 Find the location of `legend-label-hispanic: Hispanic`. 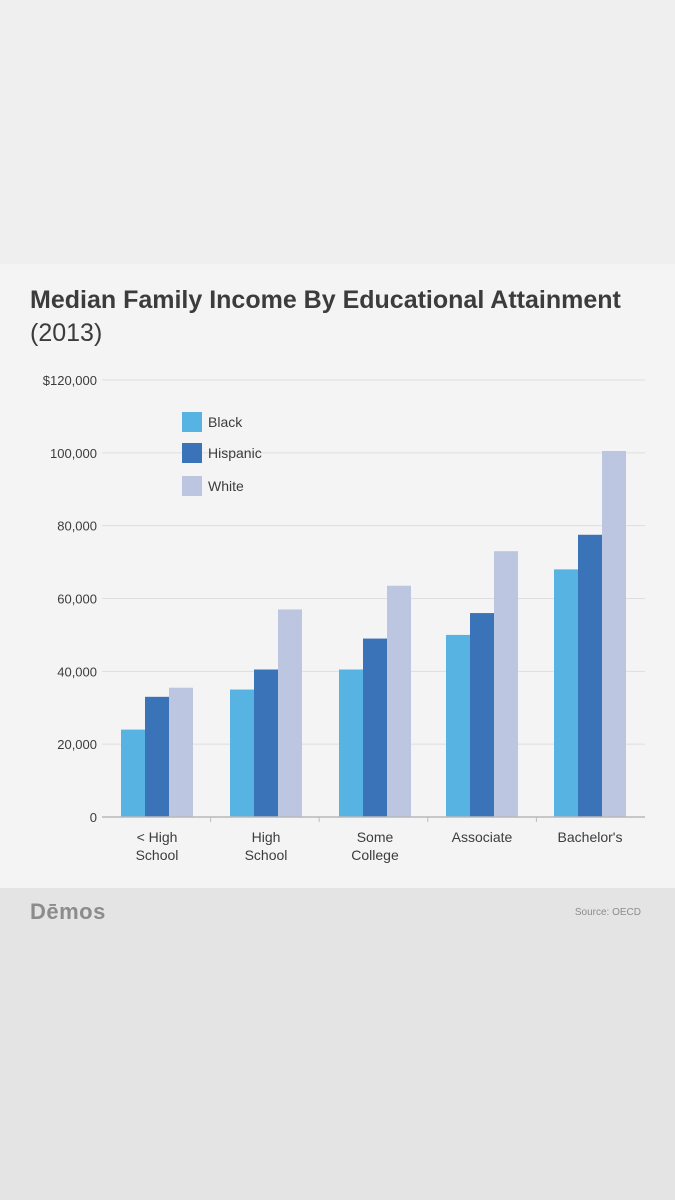

legend-label-hispanic: Hispanic is located at coordinates (235, 453).